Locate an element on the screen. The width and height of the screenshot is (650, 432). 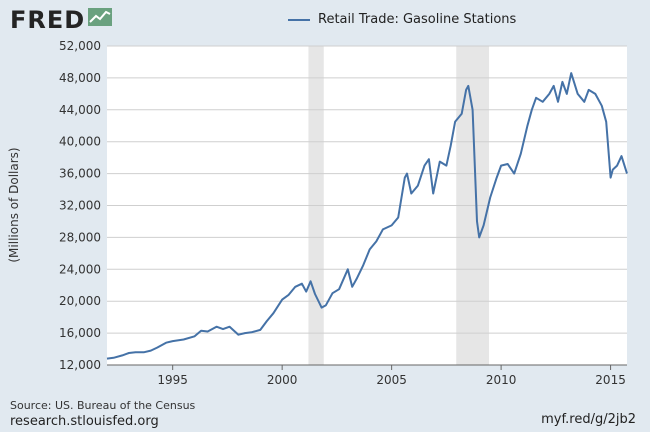
x-tick-label: 2010 is located at coordinates (501, 380).